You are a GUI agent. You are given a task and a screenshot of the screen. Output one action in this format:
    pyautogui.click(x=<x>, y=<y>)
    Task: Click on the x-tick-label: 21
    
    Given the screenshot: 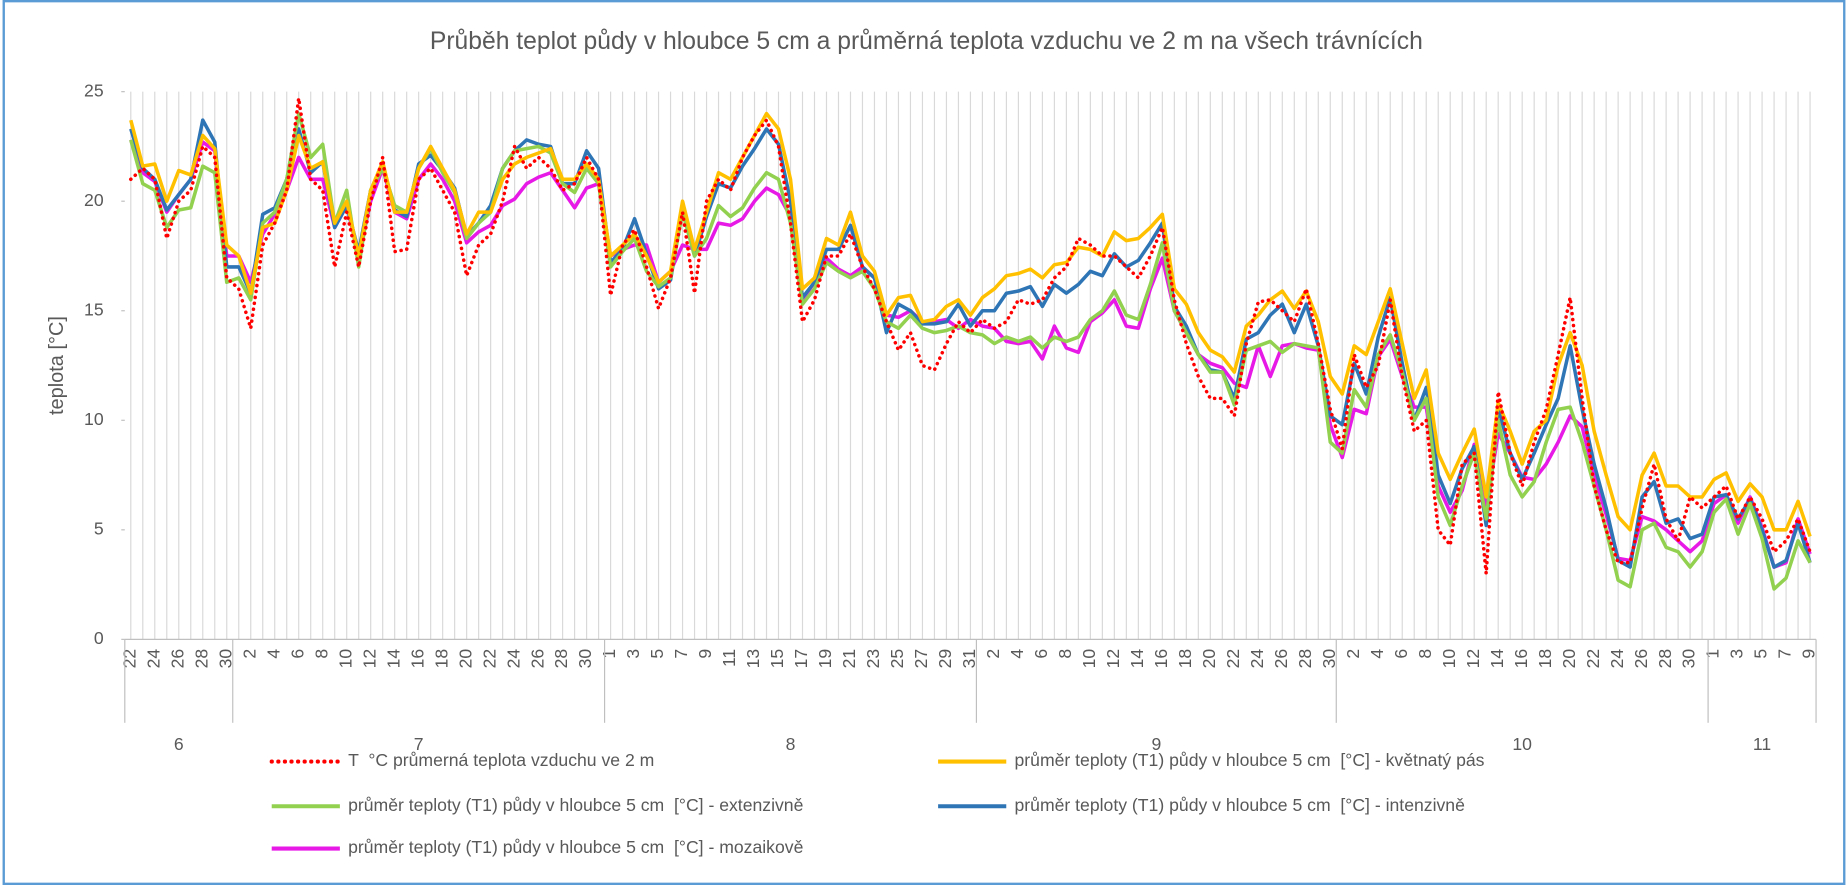 What is the action you would take?
    pyautogui.click(x=849, y=659)
    